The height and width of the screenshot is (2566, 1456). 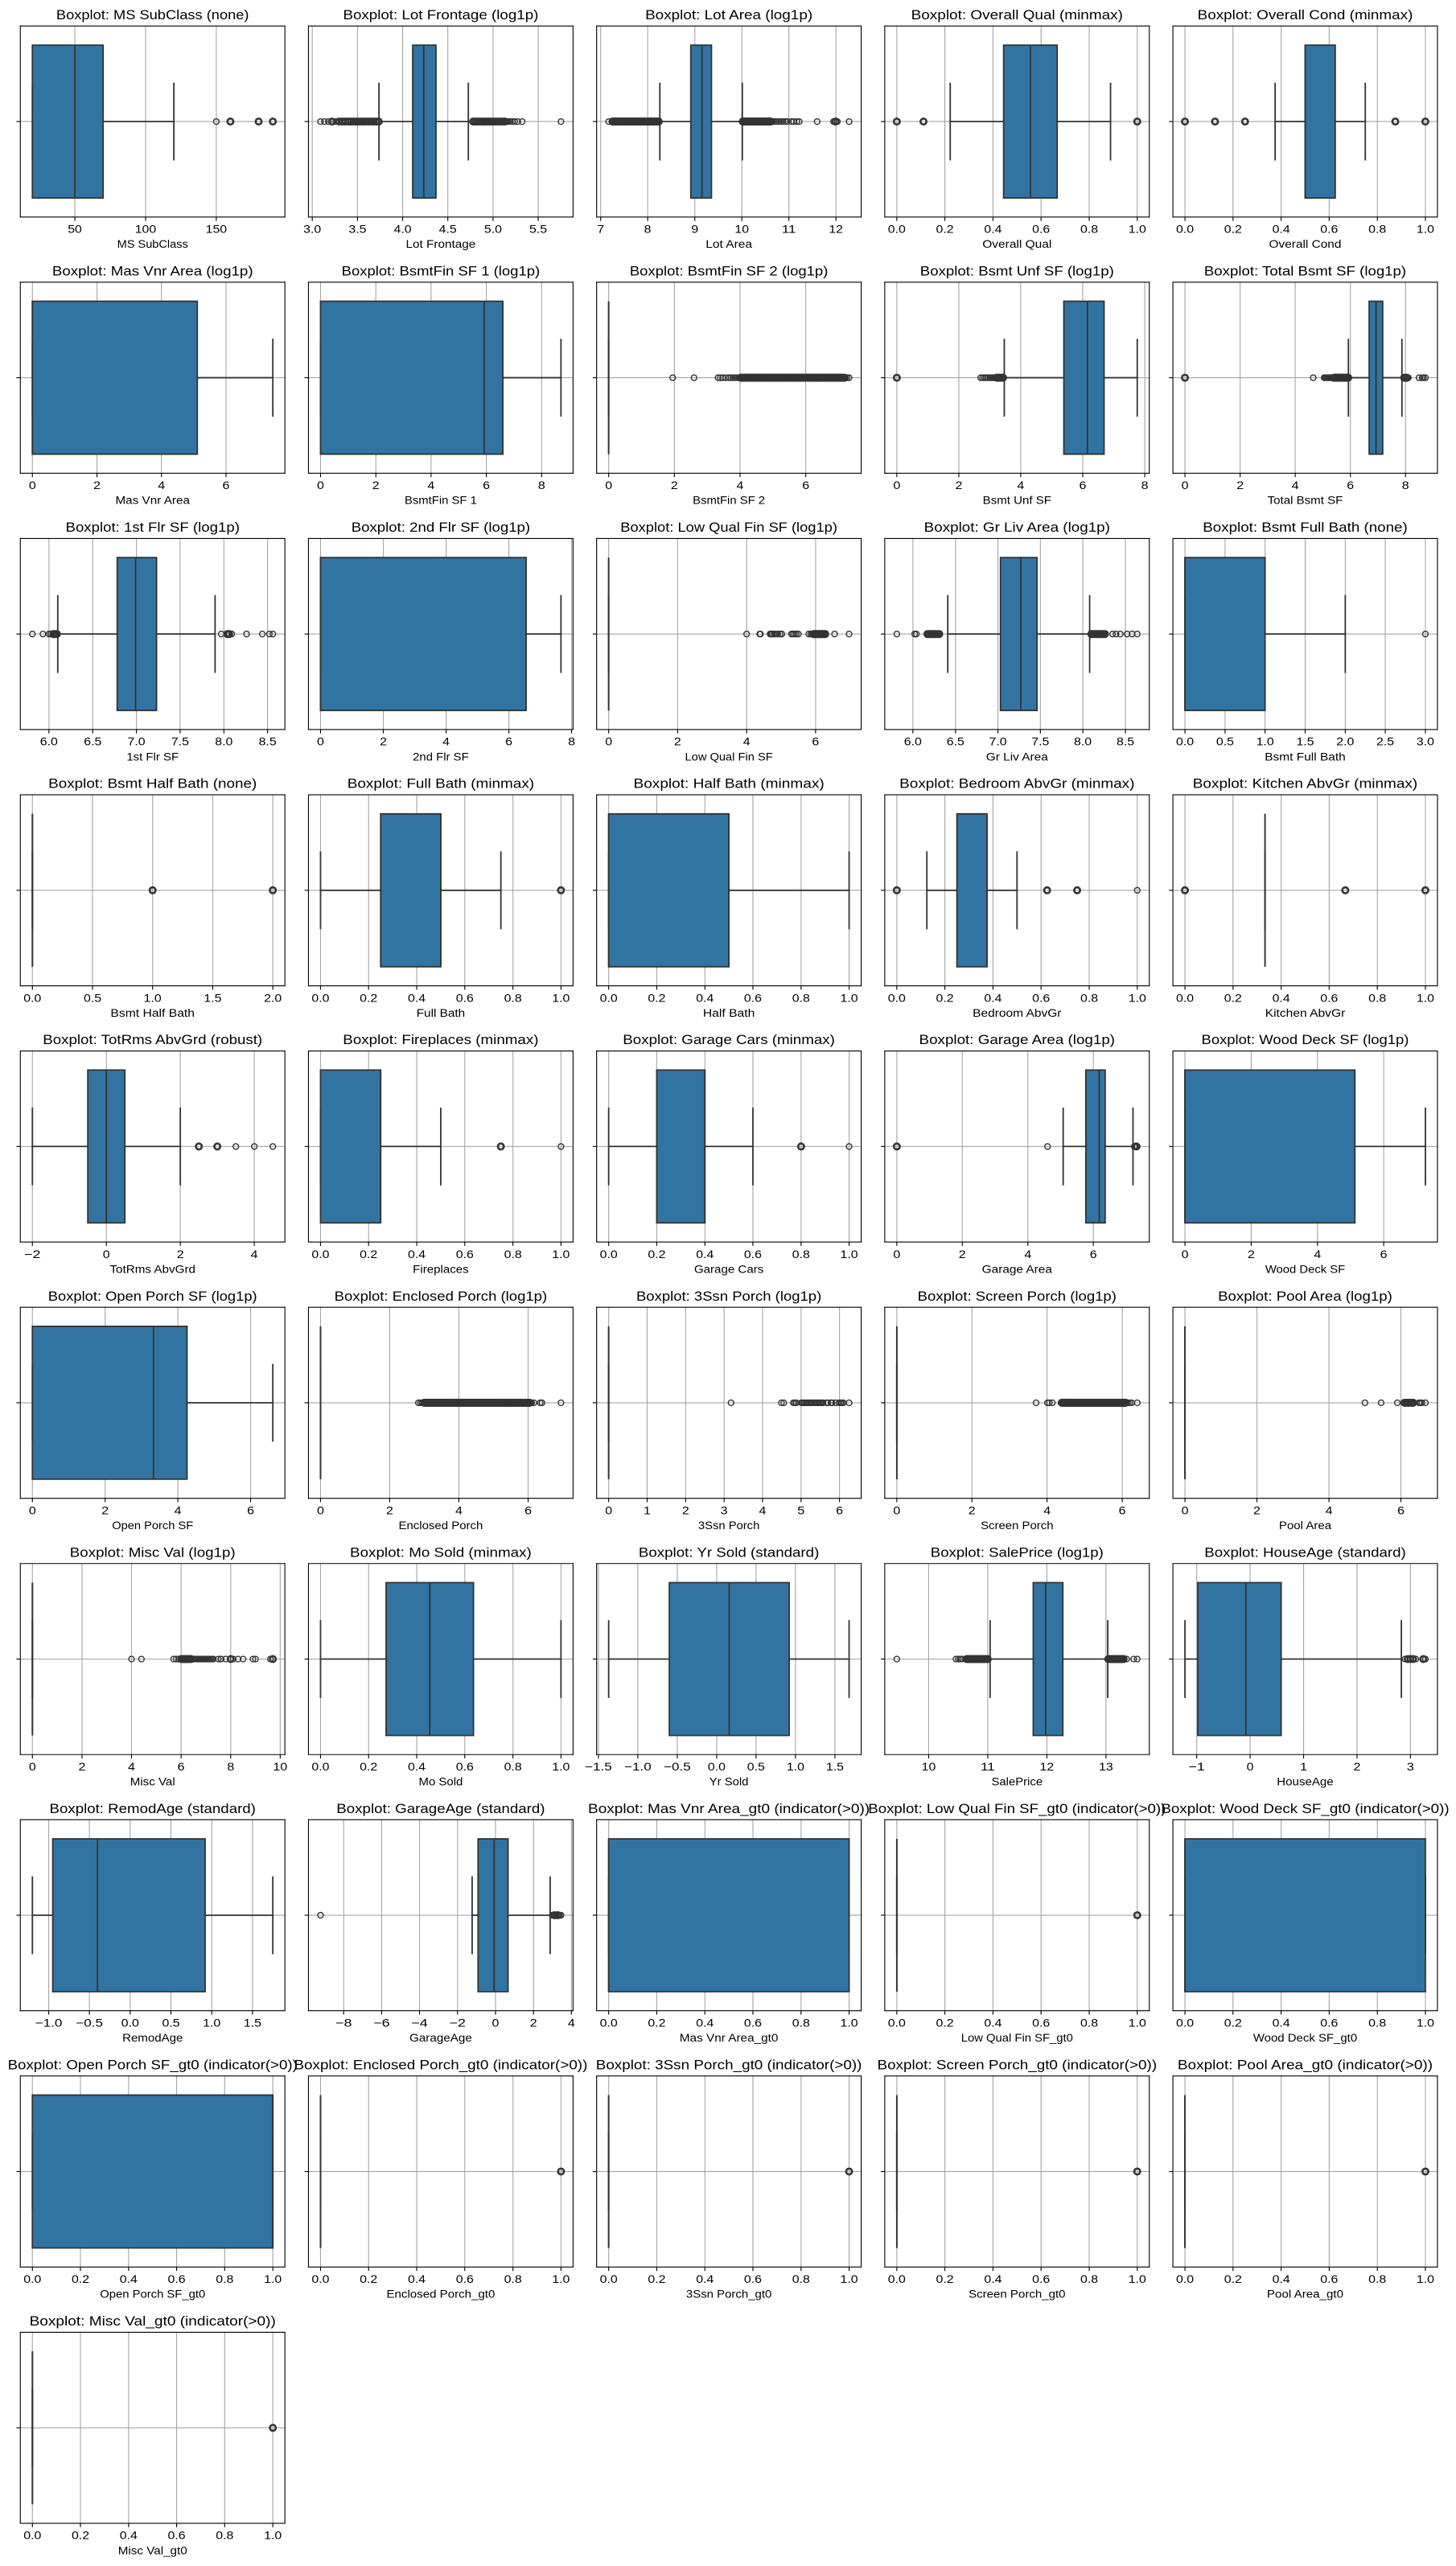 What do you see at coordinates (695, 229) in the screenshot?
I see `svg-text: 9` at bounding box center [695, 229].